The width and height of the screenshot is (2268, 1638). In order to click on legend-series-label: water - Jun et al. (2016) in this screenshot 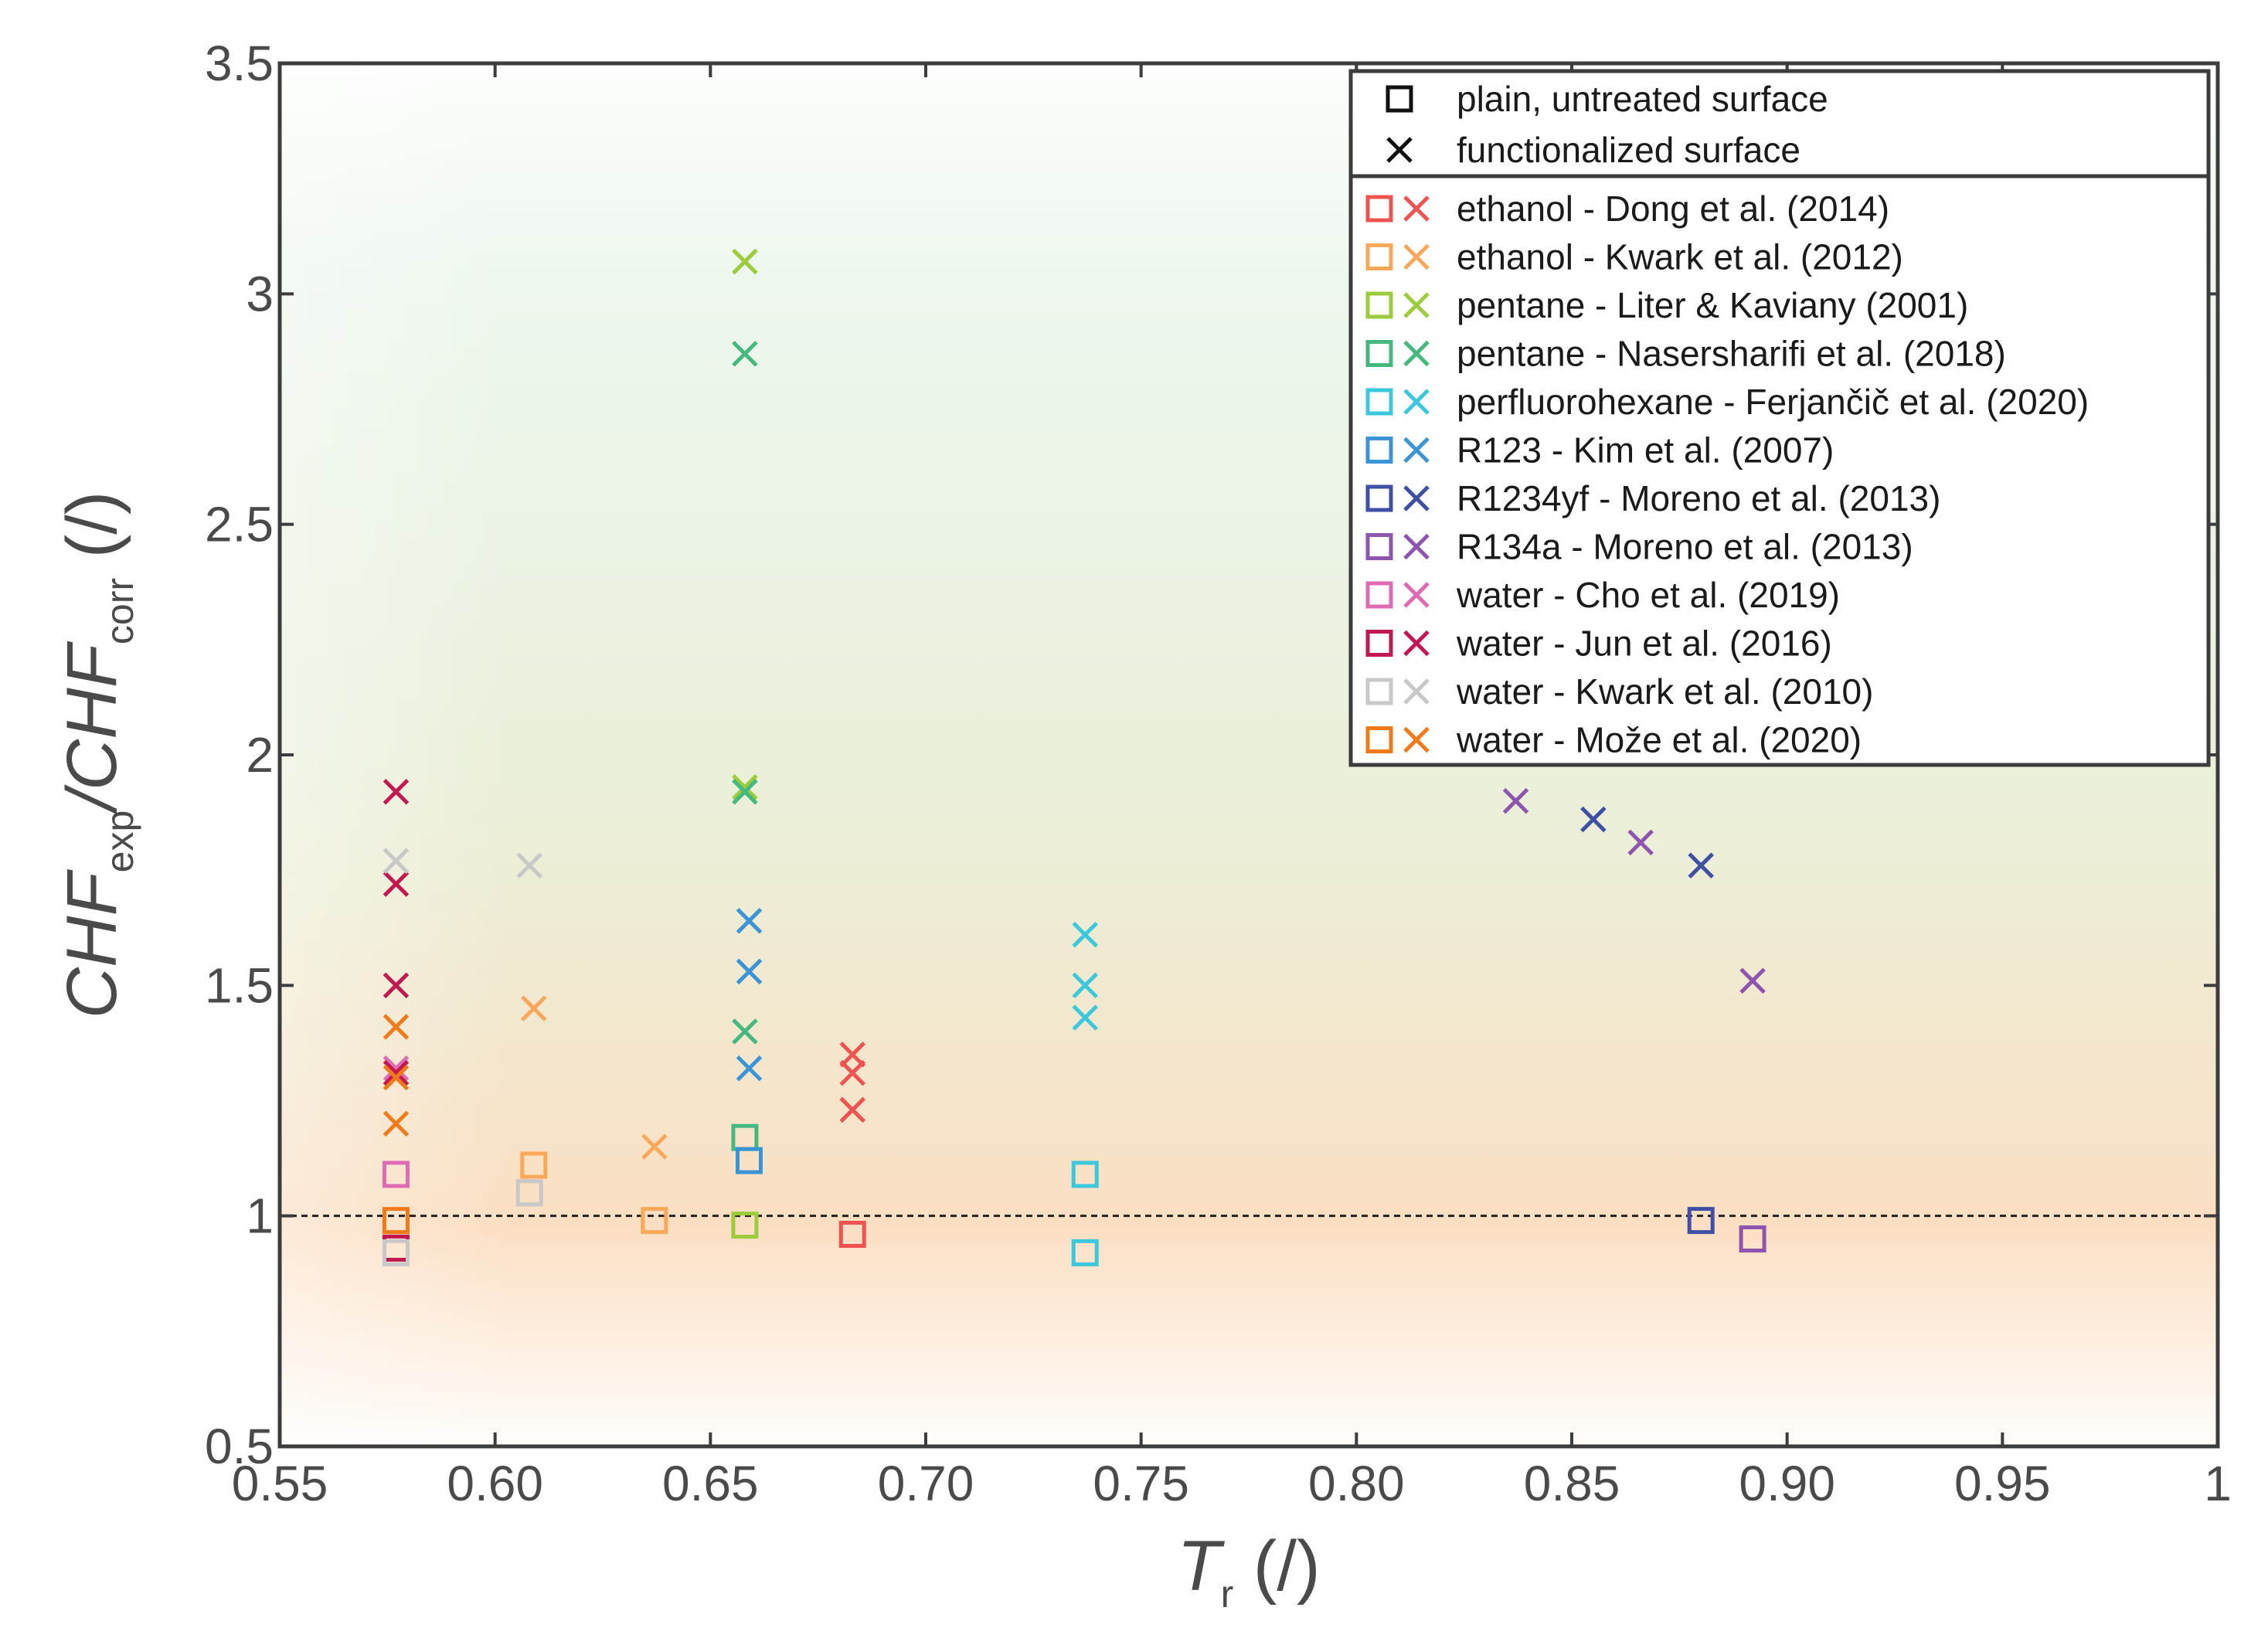, I will do `click(1644, 644)`.